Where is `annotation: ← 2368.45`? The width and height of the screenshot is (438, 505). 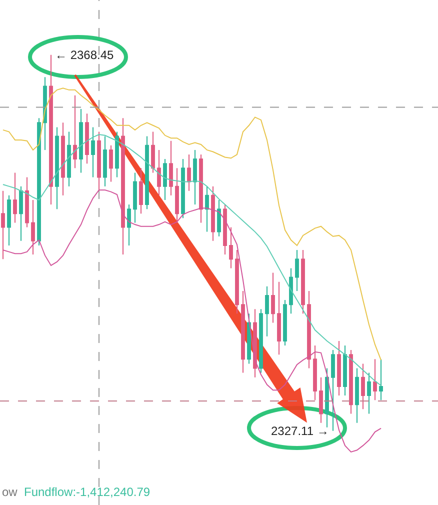
annotation: ← 2368.45 is located at coordinates (84, 55).